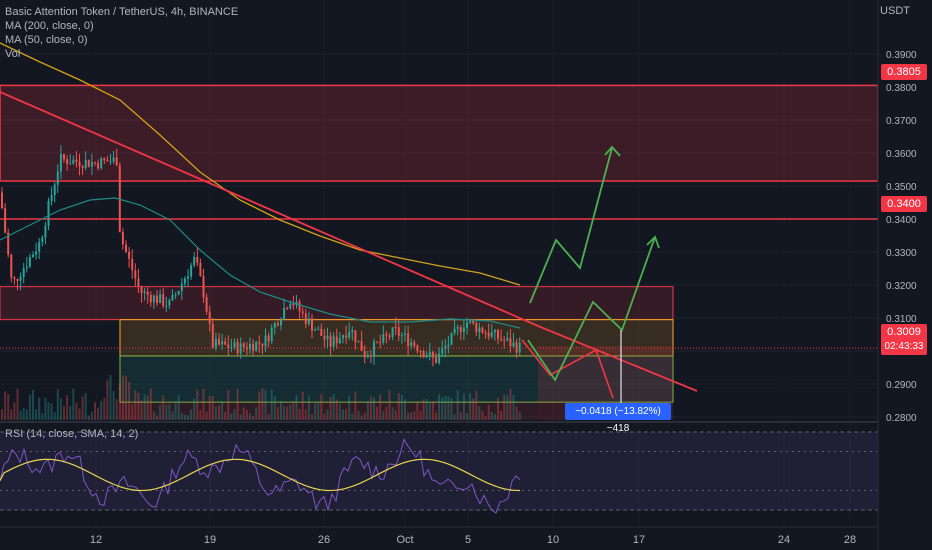  What do you see at coordinates (49, 26) in the screenshot?
I see `ma200-legend: MA (200, close, 0)` at bounding box center [49, 26].